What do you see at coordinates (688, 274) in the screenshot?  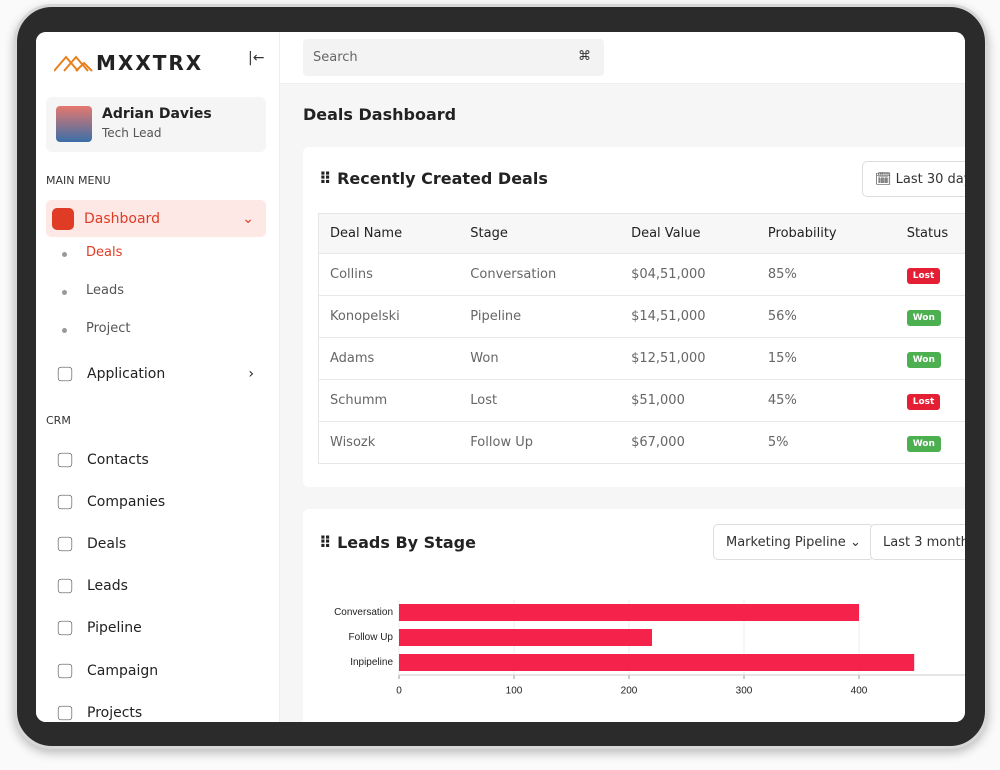 I see `table-cell: $04,51,000` at bounding box center [688, 274].